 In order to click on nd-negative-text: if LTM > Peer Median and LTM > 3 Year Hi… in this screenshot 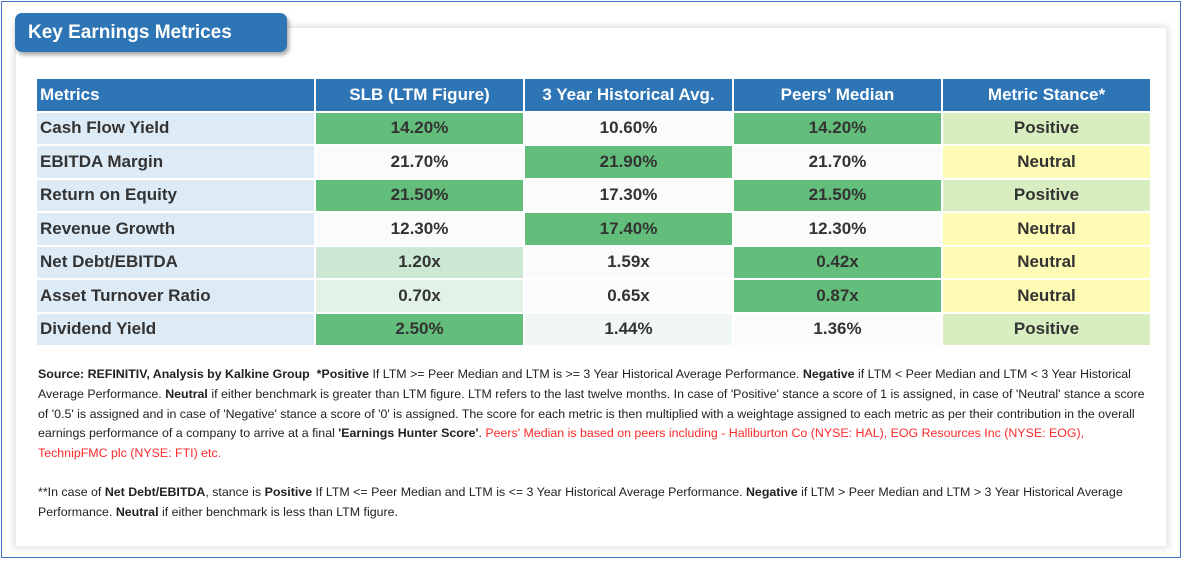, I will do `click(580, 501)`.